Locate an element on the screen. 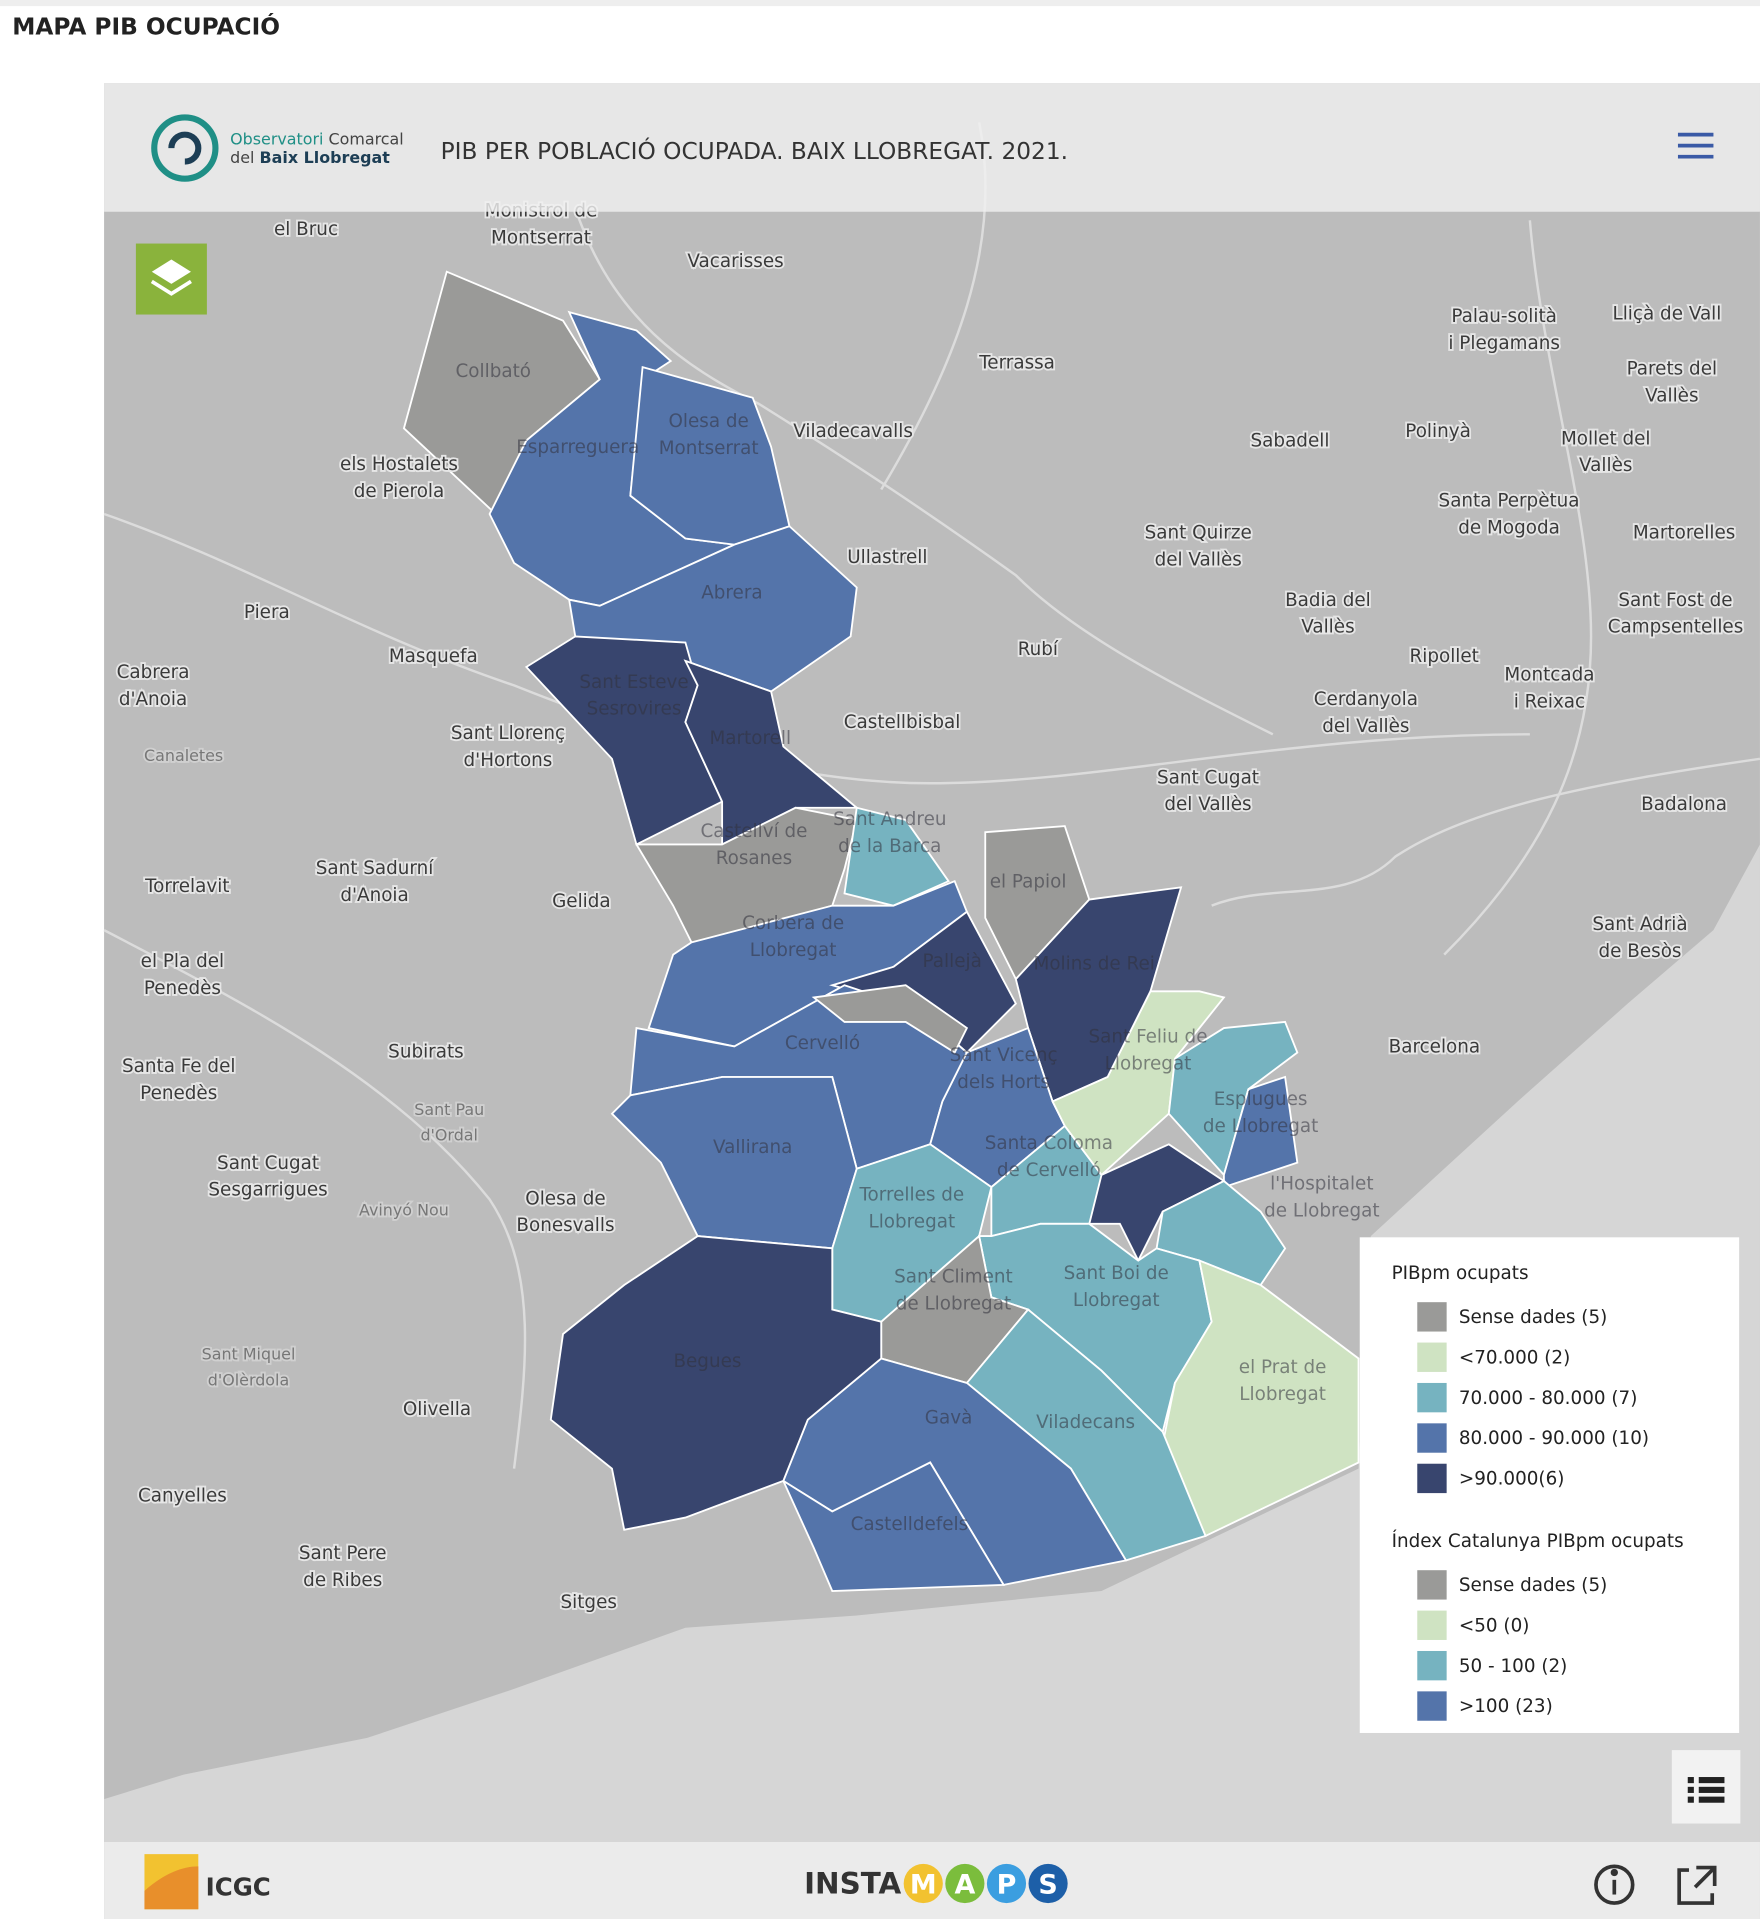  label-line: Avinyó Nou is located at coordinates (404, 1209).